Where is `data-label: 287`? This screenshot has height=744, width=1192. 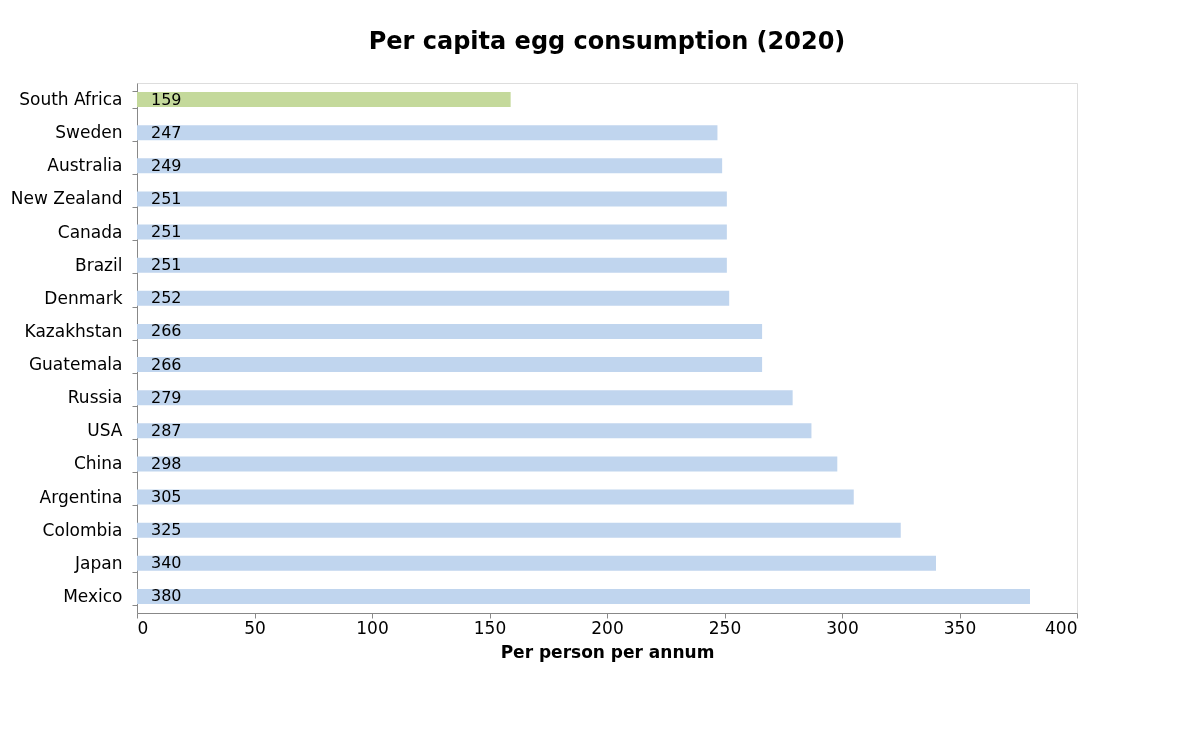 data-label: 287 is located at coordinates (166, 430).